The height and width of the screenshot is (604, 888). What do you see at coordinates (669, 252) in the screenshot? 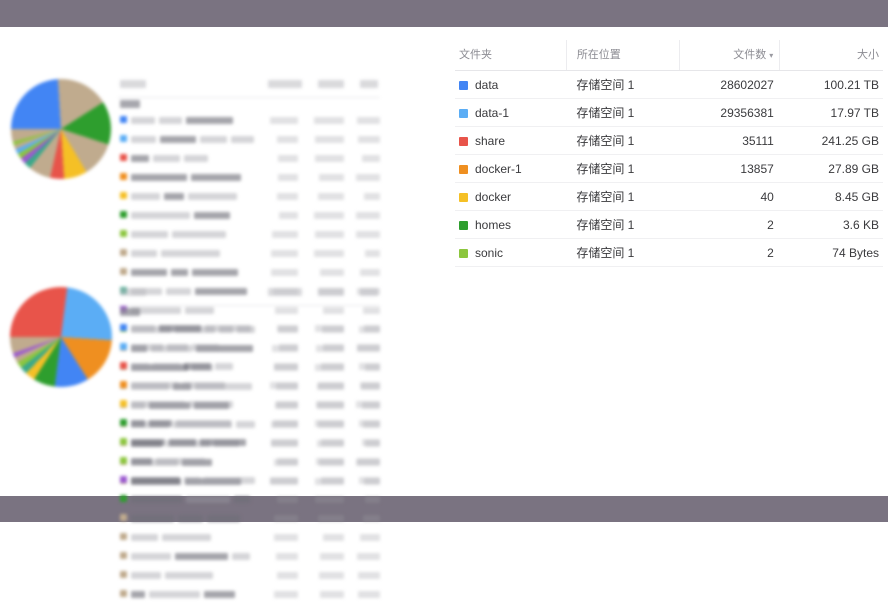
I see `table-row: sonic 存储空间 1 2 74 Bytes` at bounding box center [669, 252].